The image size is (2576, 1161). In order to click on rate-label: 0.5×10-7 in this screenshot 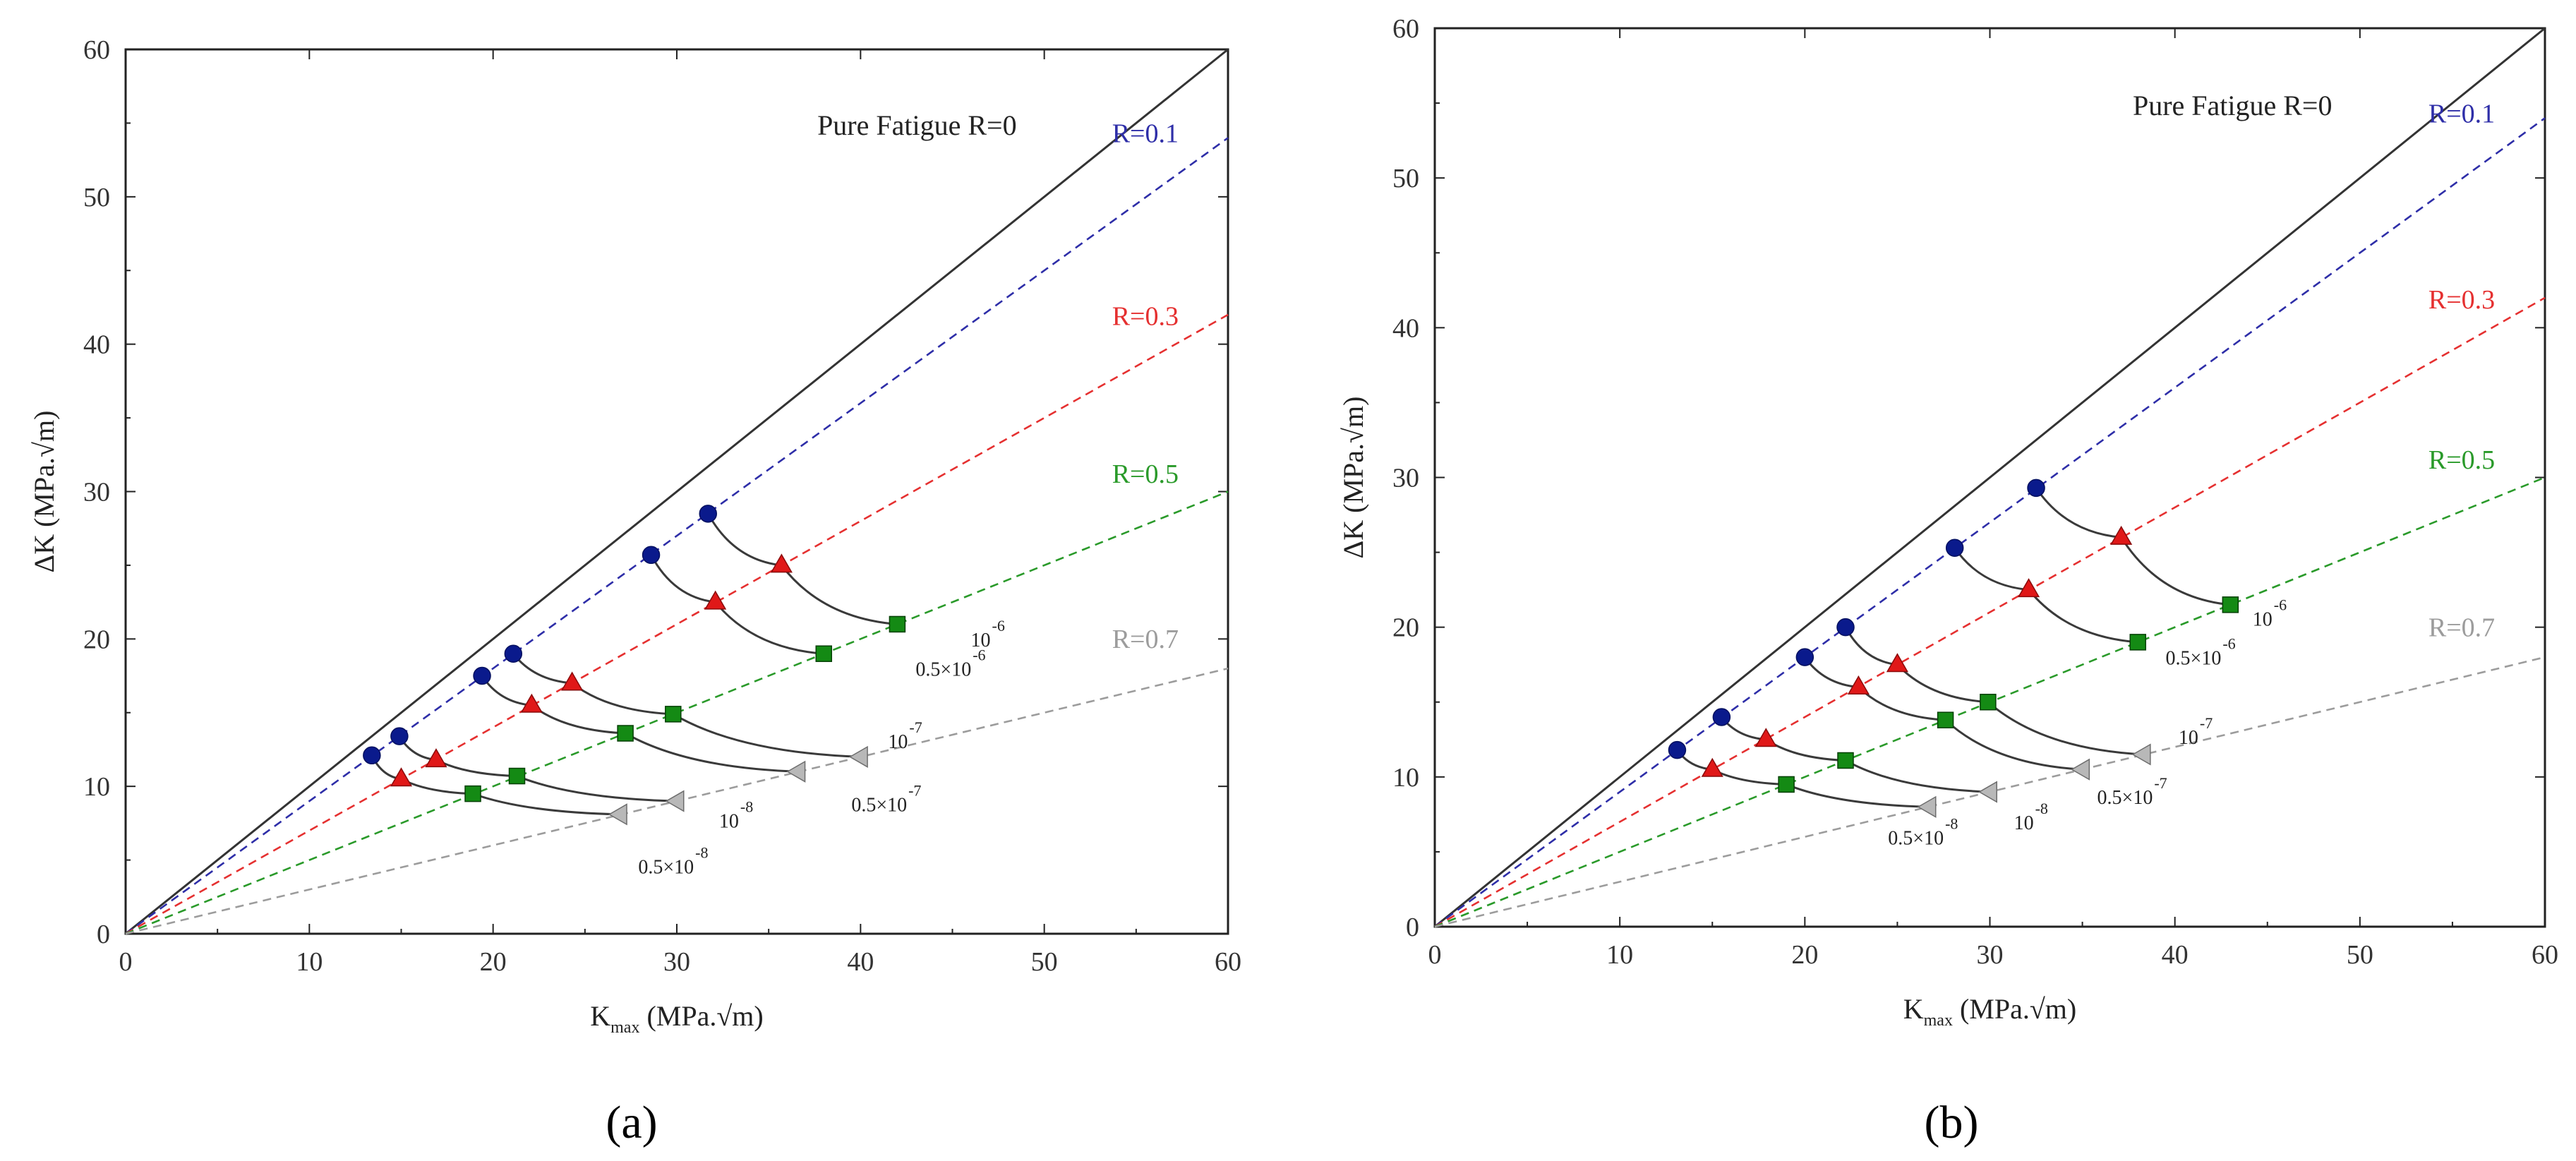, I will do `click(886, 799)`.